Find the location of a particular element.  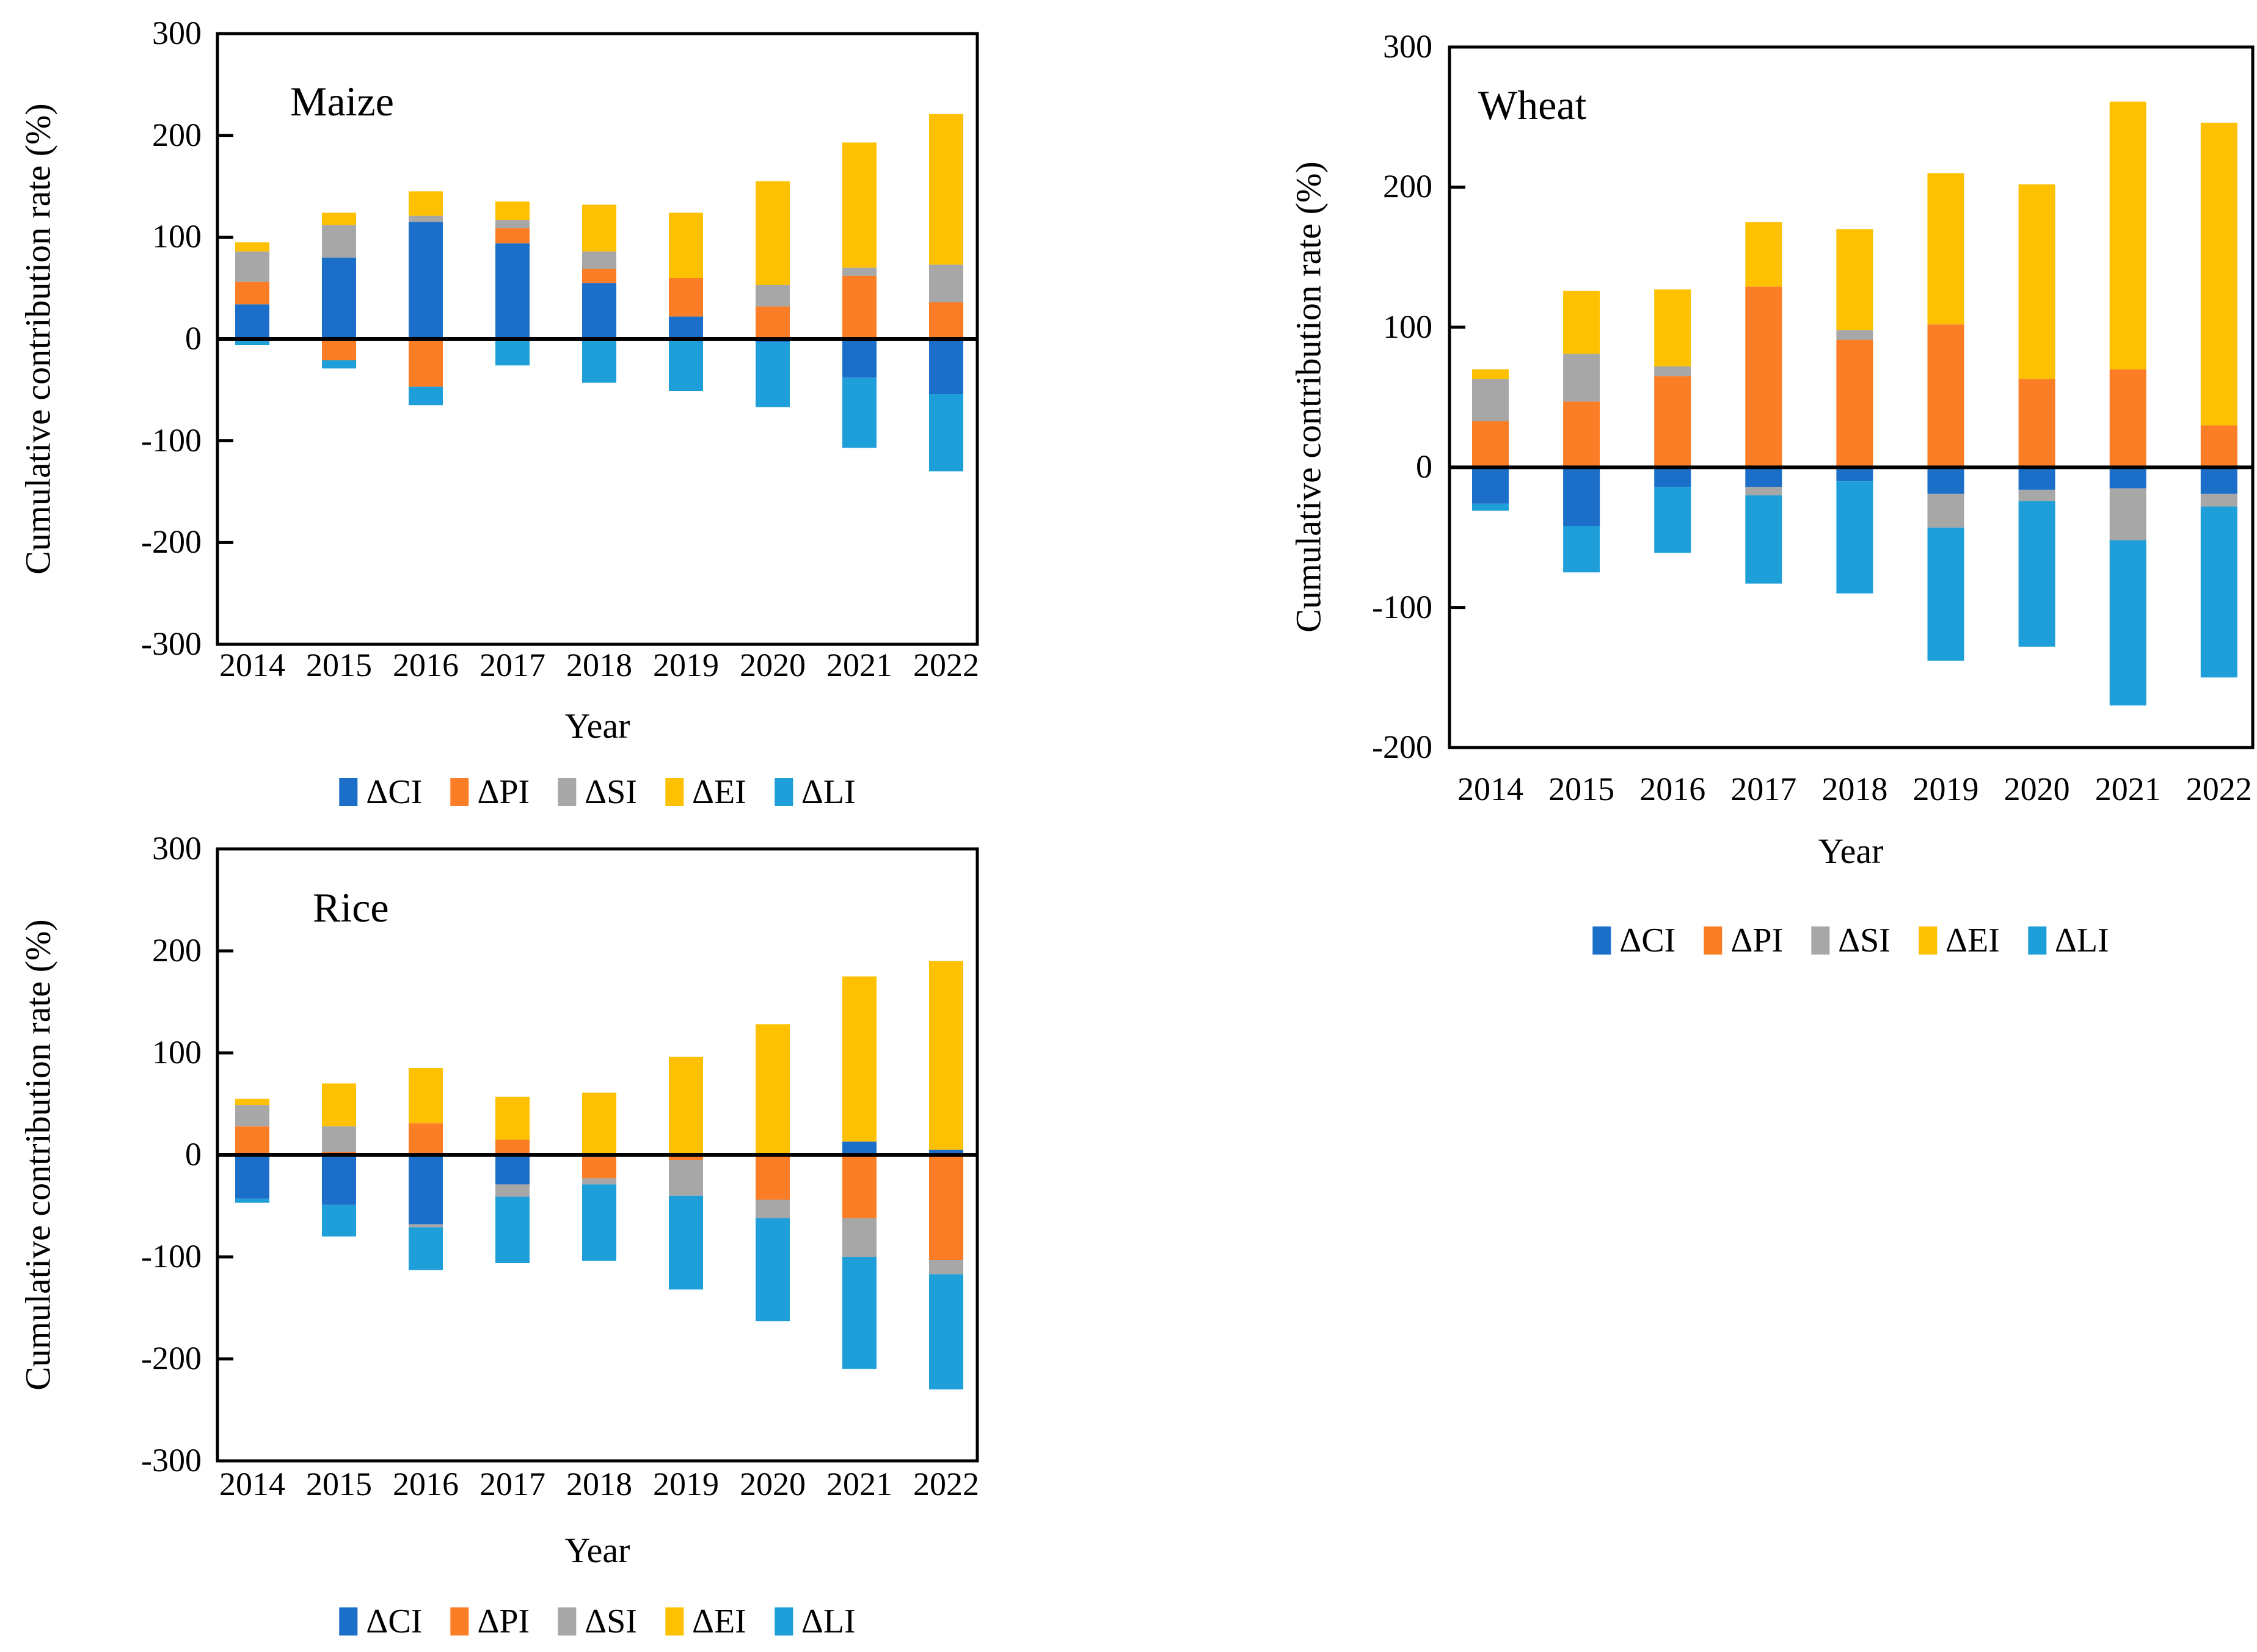

legend-swatch-EI is located at coordinates (675, 1622).